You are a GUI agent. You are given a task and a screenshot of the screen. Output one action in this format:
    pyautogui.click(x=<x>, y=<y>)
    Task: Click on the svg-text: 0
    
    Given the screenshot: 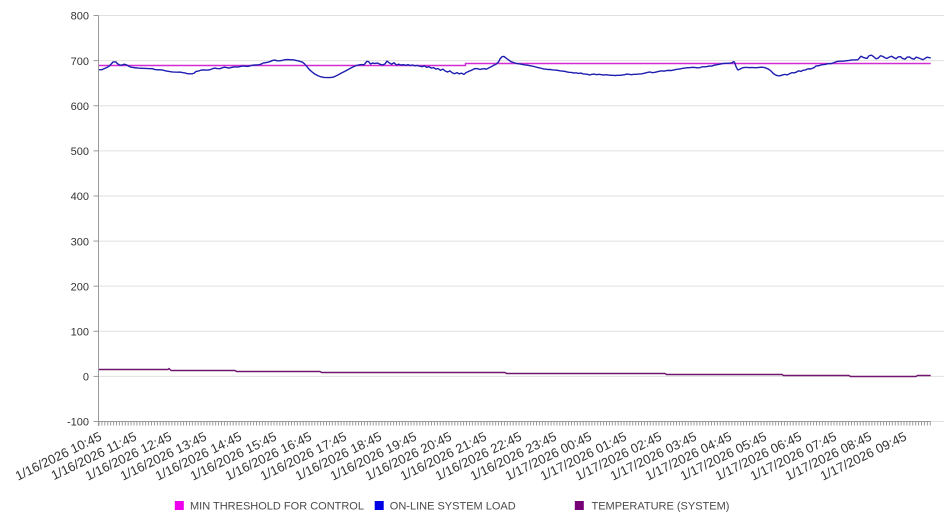 What is the action you would take?
    pyautogui.click(x=86, y=378)
    